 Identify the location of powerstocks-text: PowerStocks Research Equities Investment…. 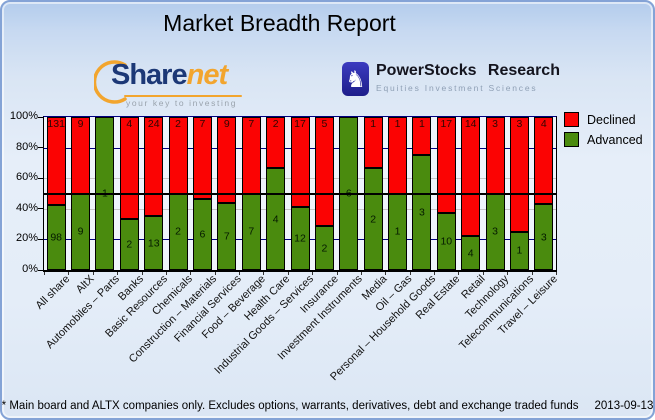
(468, 77).